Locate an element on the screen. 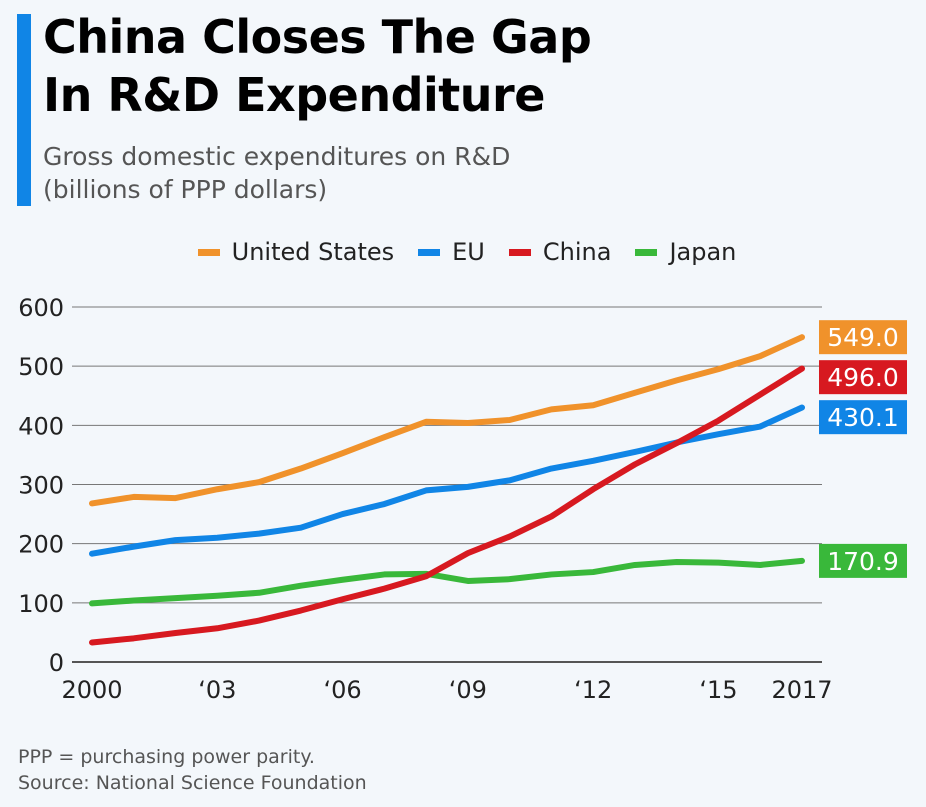 The width and height of the screenshot is (926, 807). legend-item-us: United States is located at coordinates (296, 252).